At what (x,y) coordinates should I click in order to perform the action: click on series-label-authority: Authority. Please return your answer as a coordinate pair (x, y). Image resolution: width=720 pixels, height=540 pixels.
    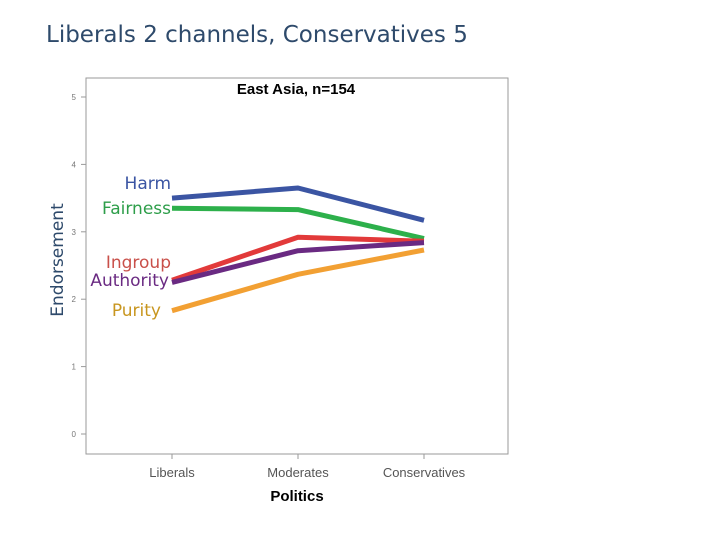
    Looking at the image, I should click on (129, 281).